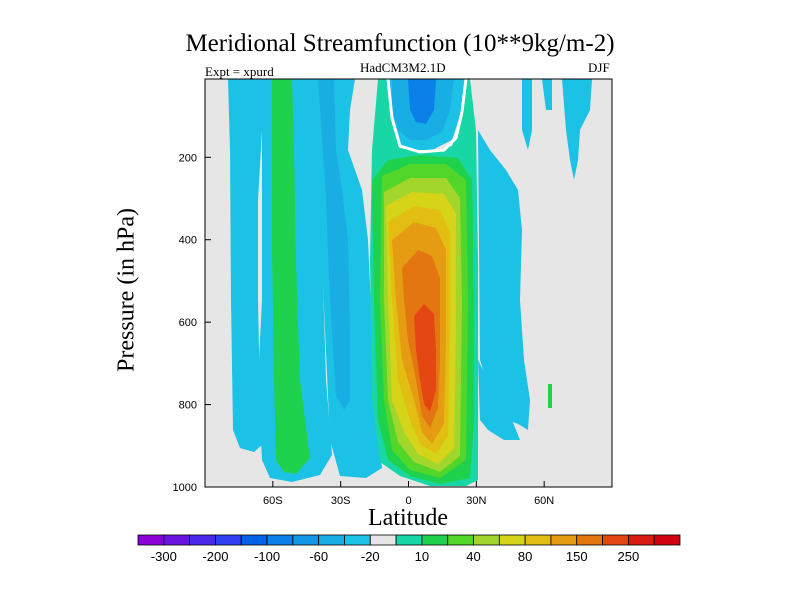 The width and height of the screenshot is (800, 600). I want to click on contour-upper-negative-core, so click(422, 101).